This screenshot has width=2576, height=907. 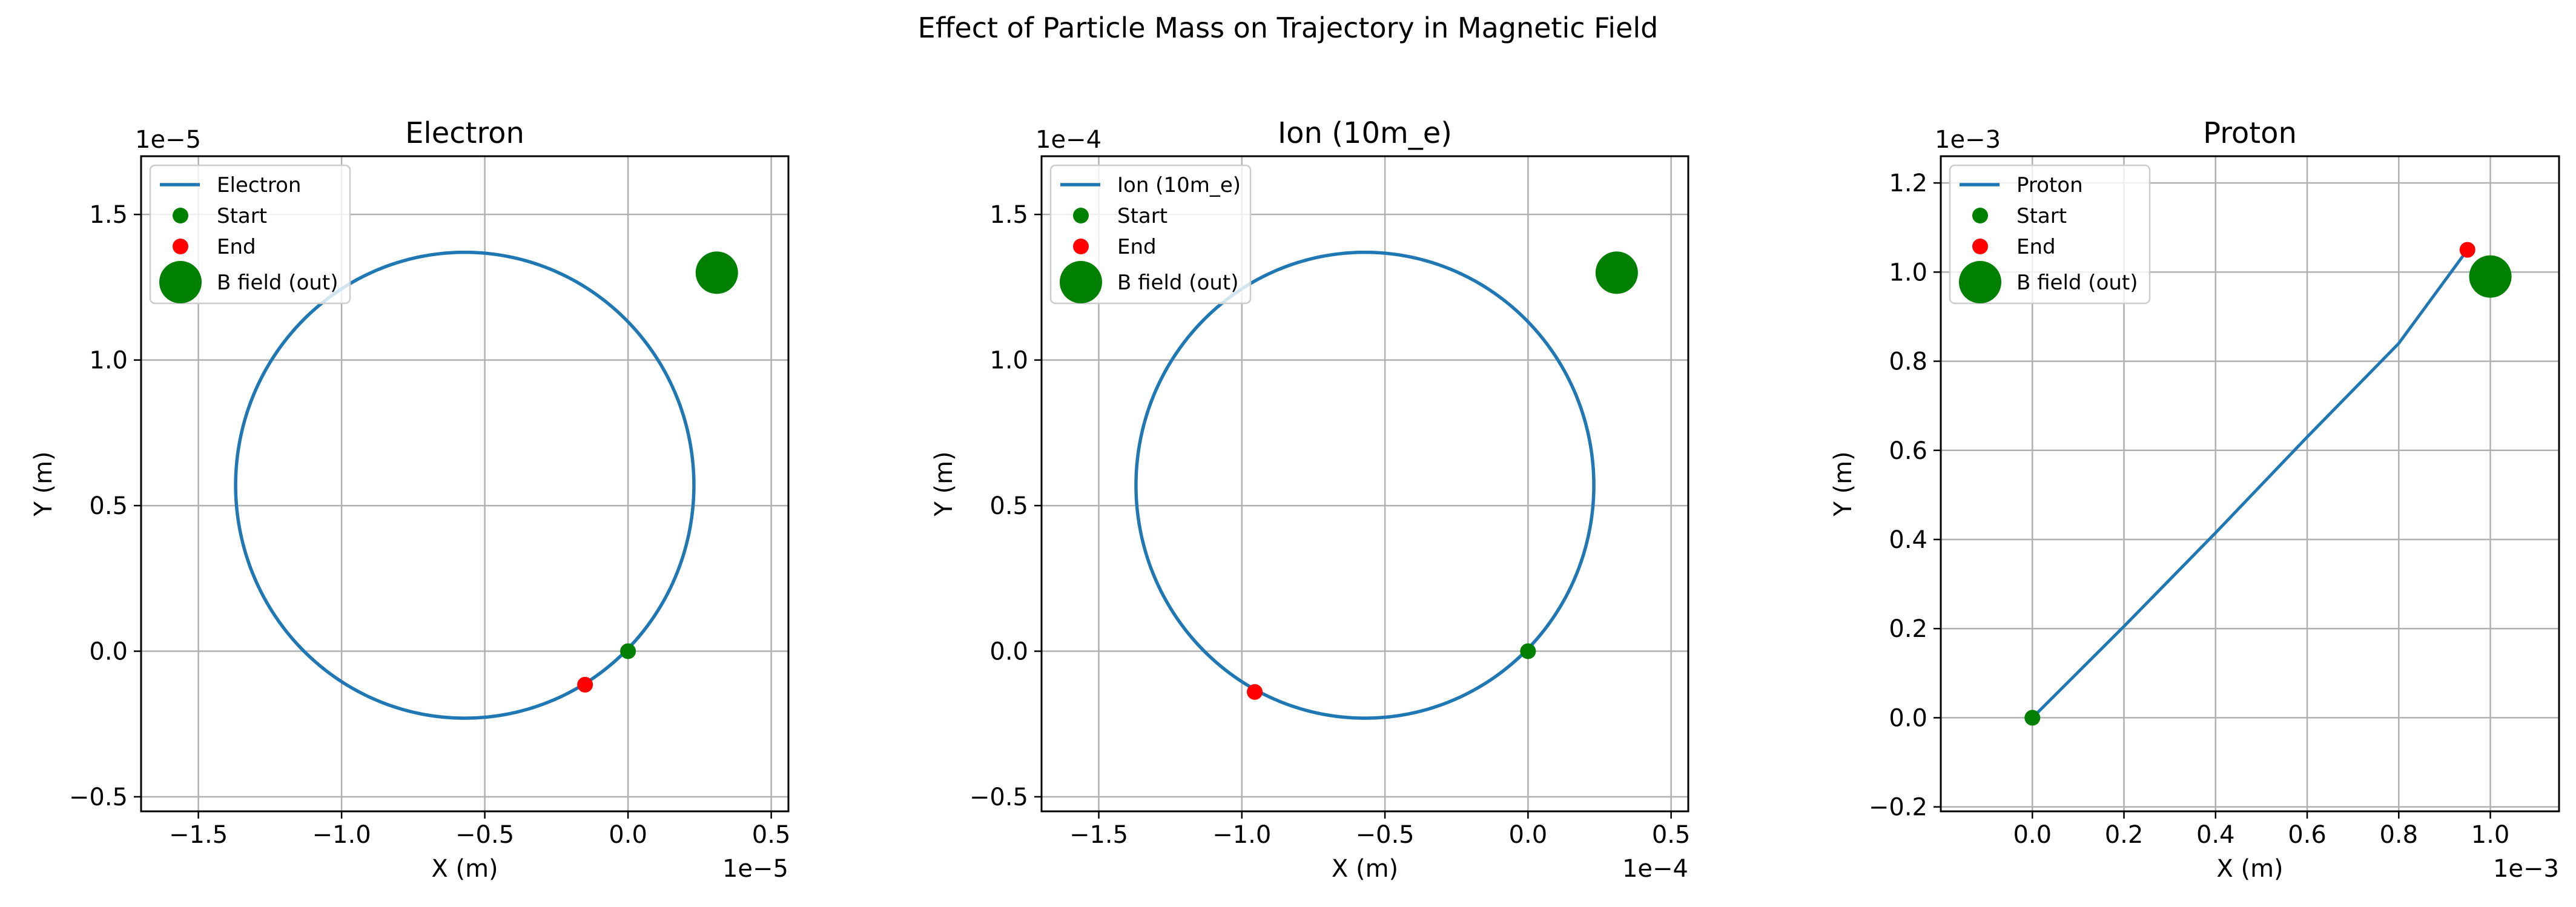 I want to click on x-tick-label: 1.0, so click(x=2490, y=835).